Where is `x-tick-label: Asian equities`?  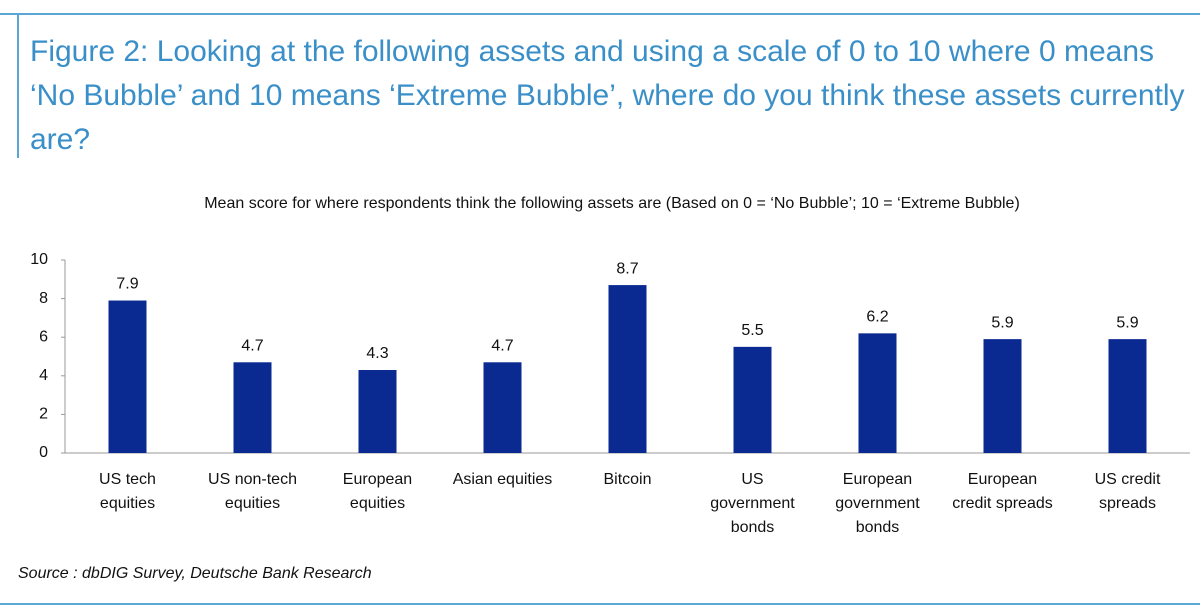
x-tick-label: Asian equities is located at coordinates (502, 479).